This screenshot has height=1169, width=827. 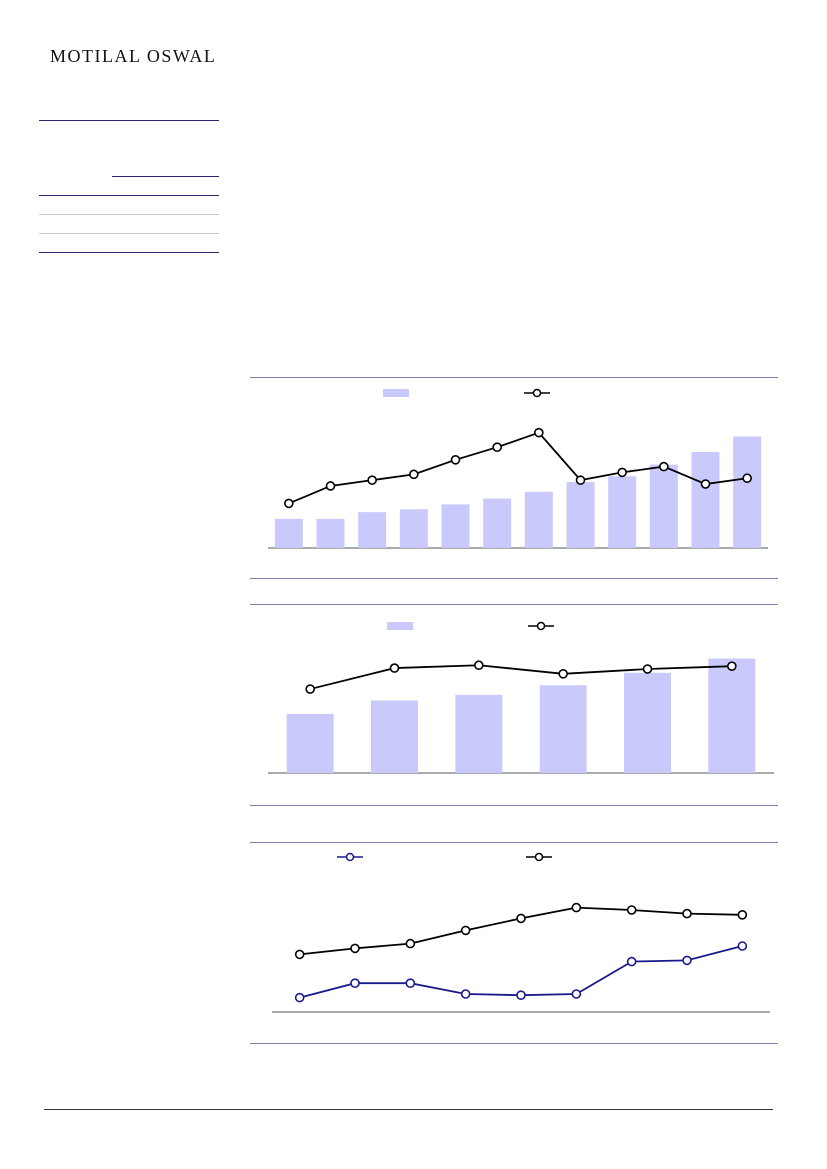 What do you see at coordinates (165, 176) in the screenshot?
I see `sidebar-rule-short` at bounding box center [165, 176].